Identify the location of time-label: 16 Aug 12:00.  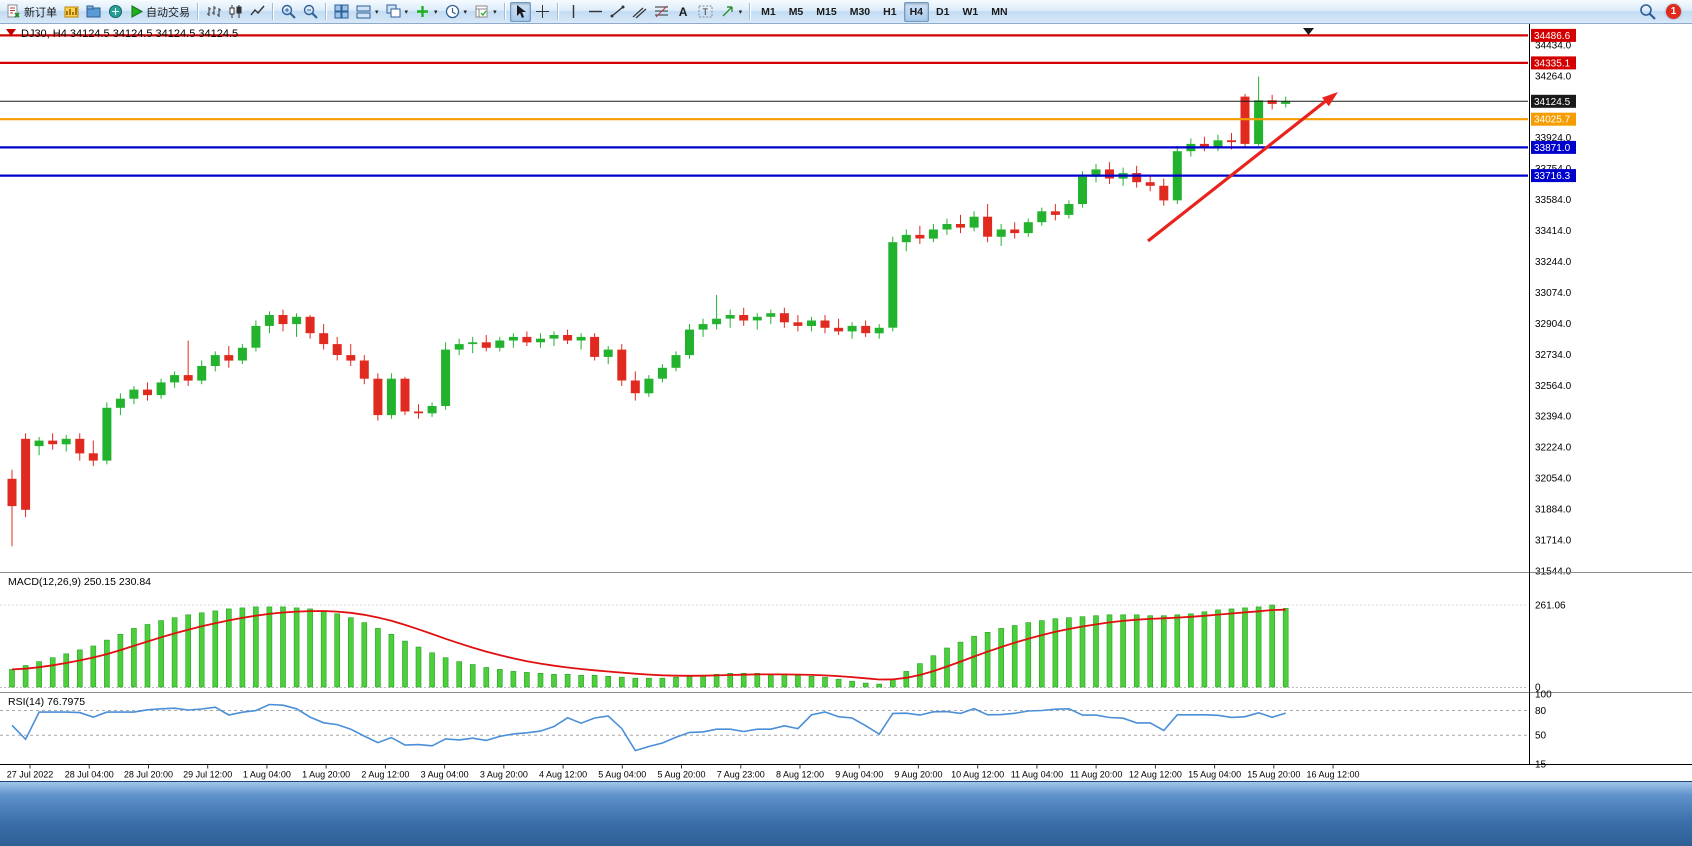
(1333, 775).